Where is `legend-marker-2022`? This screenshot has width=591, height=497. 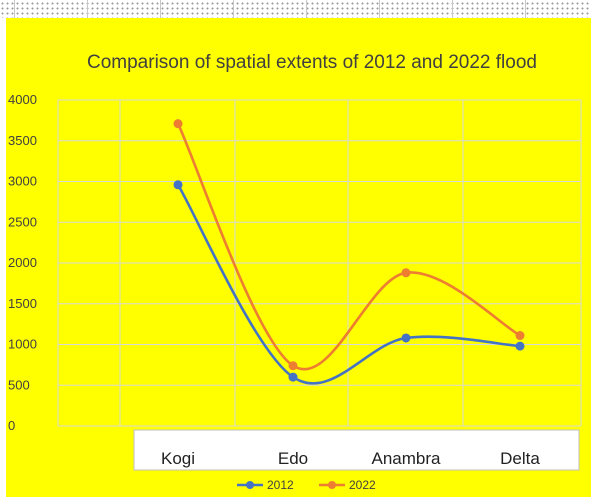 legend-marker-2022 is located at coordinates (332, 485).